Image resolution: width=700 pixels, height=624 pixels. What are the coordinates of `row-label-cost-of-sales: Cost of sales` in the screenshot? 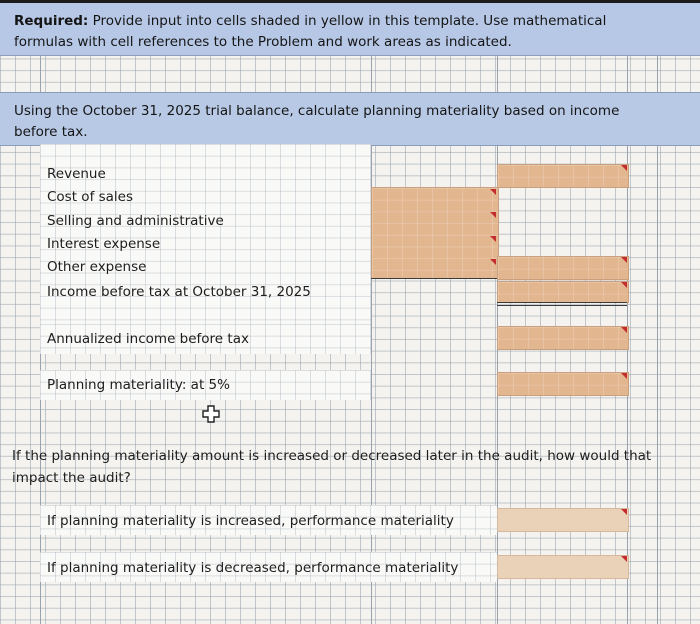 It's located at (90, 197).